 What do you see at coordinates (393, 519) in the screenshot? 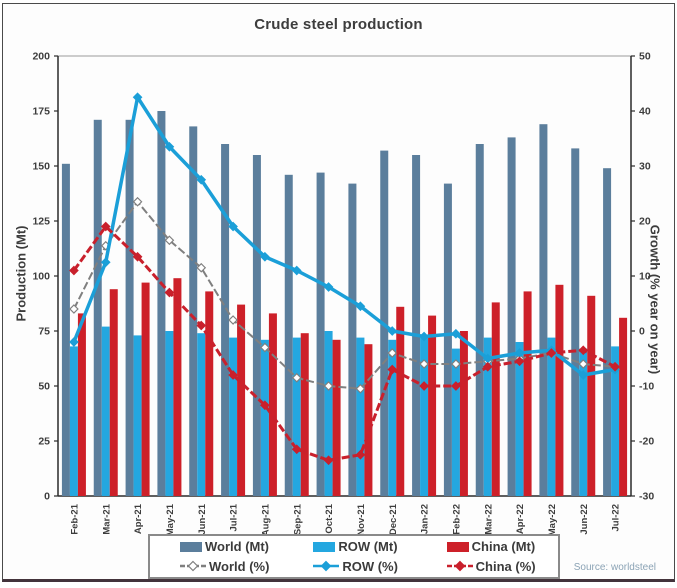
I see `x-tick-label: Dec-21` at bounding box center [393, 519].